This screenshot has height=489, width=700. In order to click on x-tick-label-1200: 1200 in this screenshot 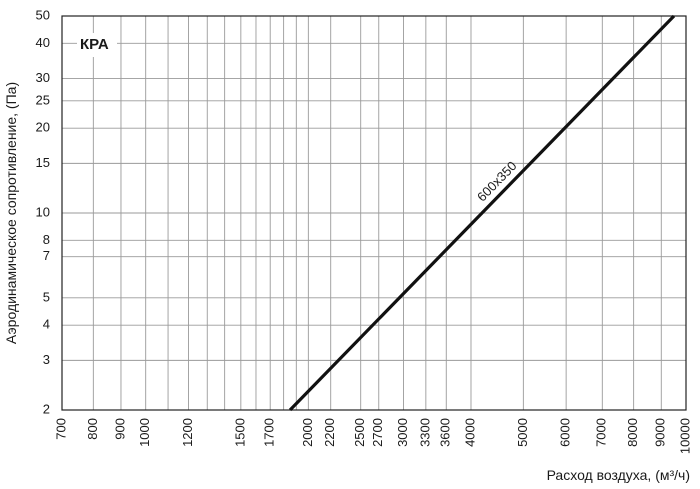, I will do `click(187, 432)`.